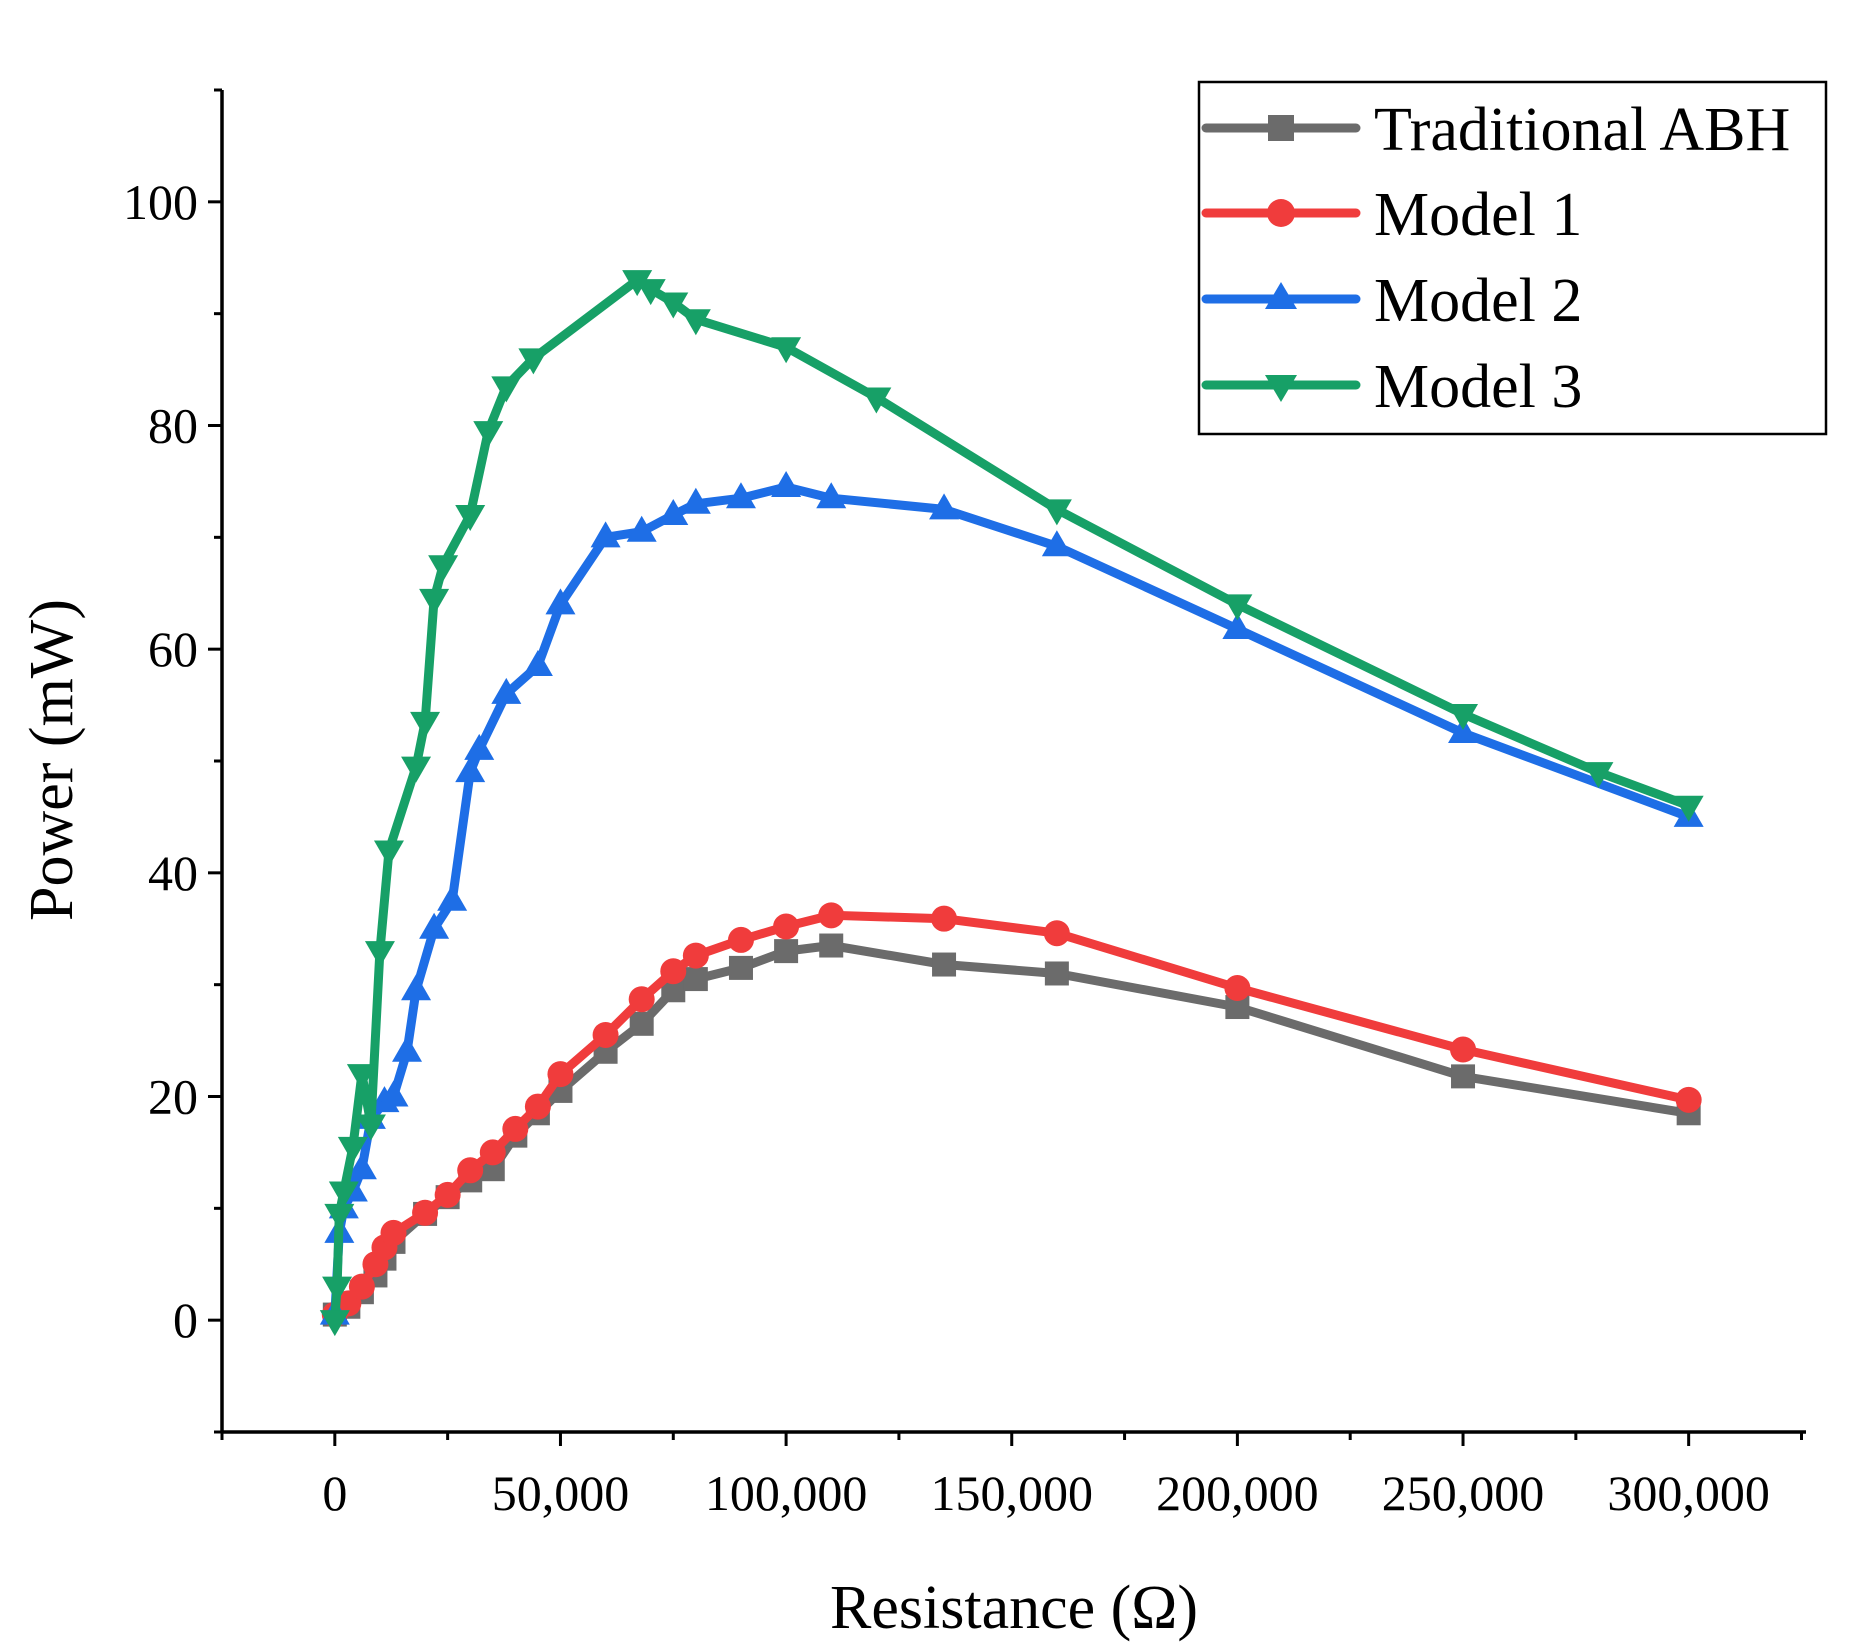  I want to click on y-tick-label: 20, so click(173, 1097).